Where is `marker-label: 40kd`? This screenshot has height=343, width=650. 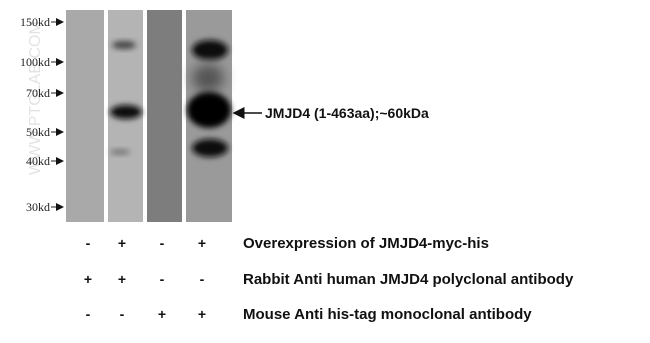
marker-label: 40kd is located at coordinates (38, 161).